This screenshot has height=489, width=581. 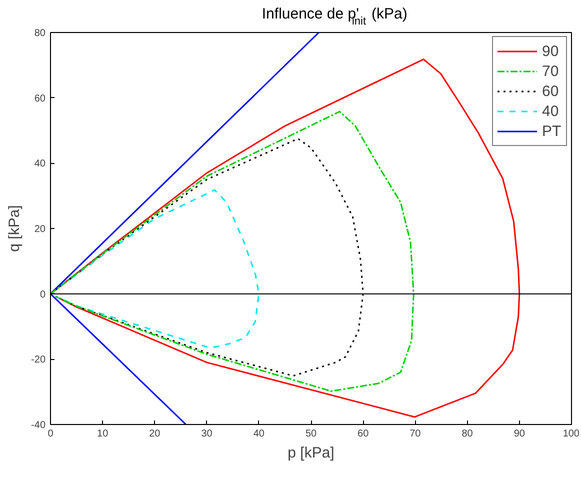 What do you see at coordinates (571, 434) in the screenshot?
I see `x-tick-label: 100` at bounding box center [571, 434].